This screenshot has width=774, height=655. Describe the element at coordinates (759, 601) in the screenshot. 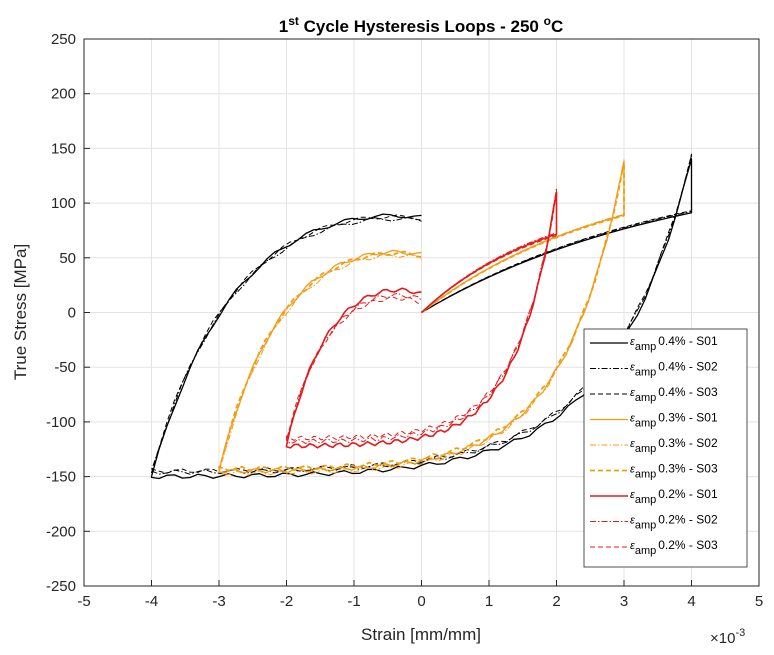

I see `x-tick-label: 5` at that location.